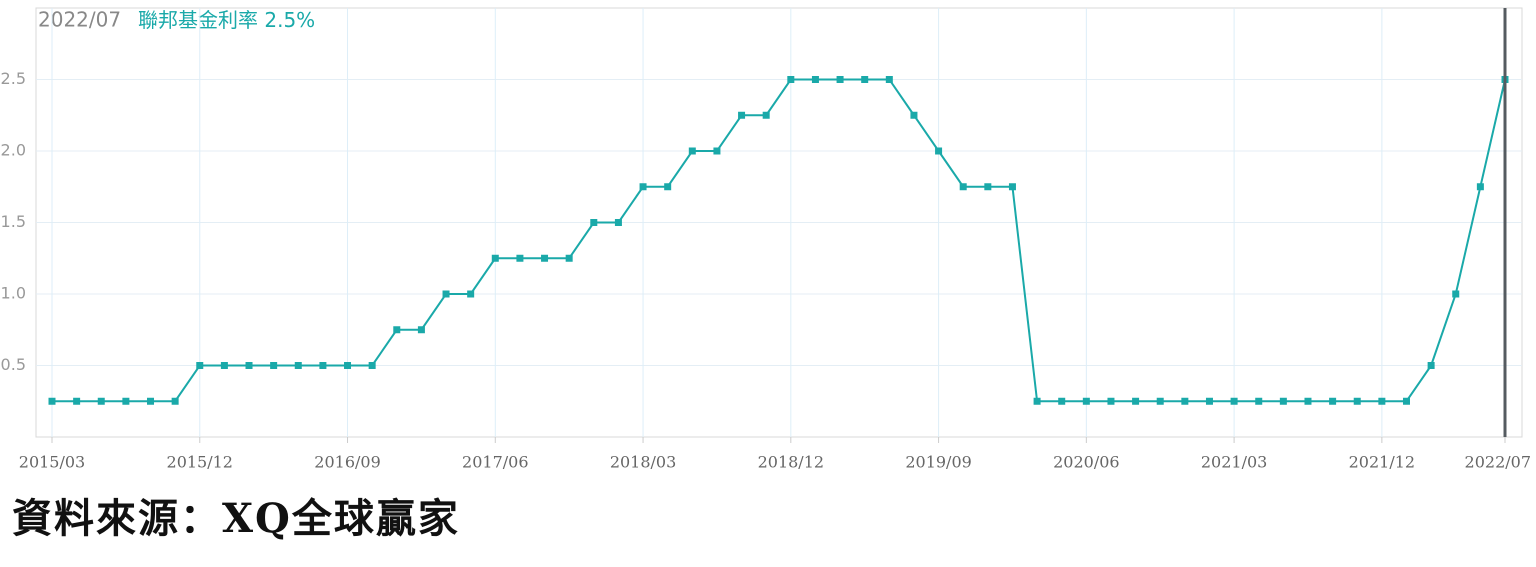  What do you see at coordinates (13, 221) in the screenshot?
I see `y-tick-label: 1.5` at bounding box center [13, 221].